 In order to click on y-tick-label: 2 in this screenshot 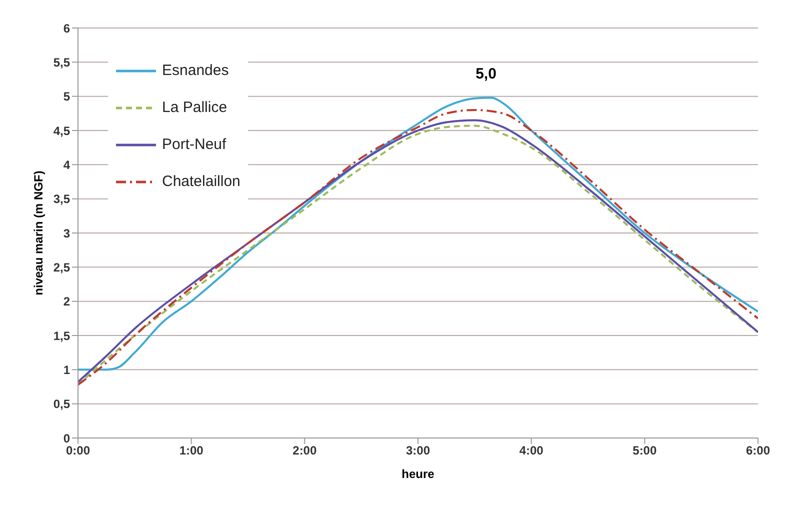, I will do `click(66, 301)`.